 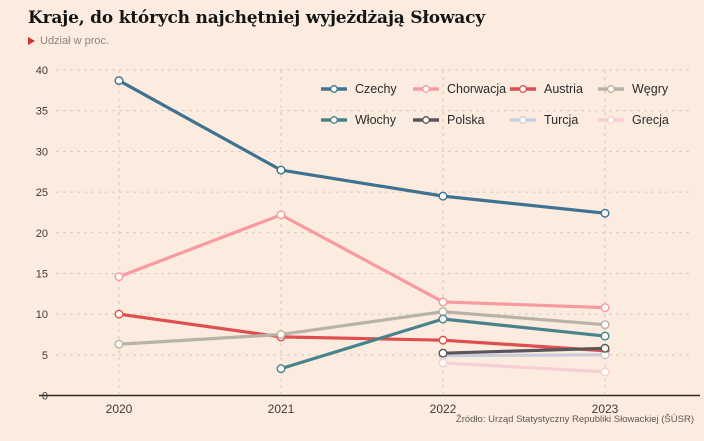 What do you see at coordinates (362, 328) in the screenshot?
I see `series-line-wegry` at bounding box center [362, 328].